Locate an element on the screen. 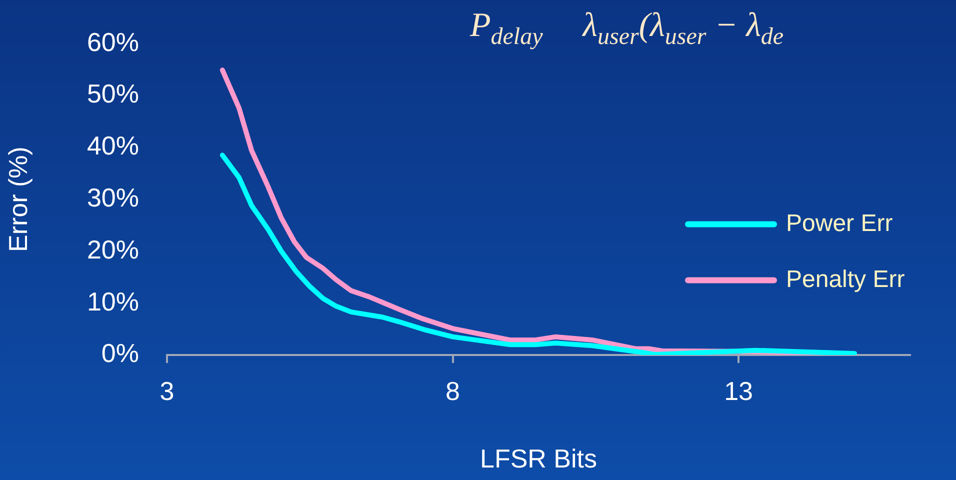 The image size is (956, 480). legend-label: Penalty Err is located at coordinates (845, 279).